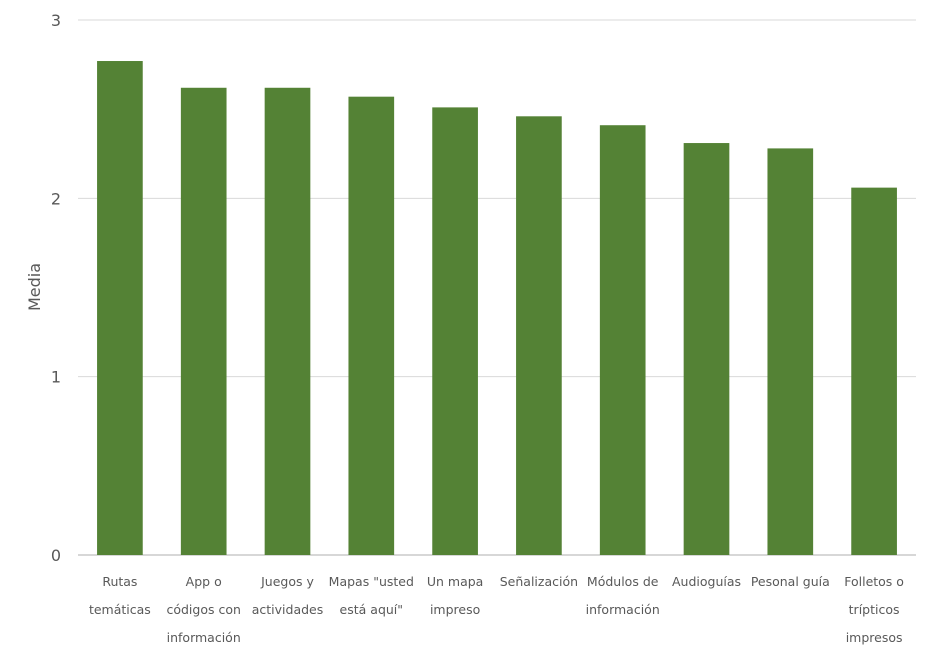 The width and height of the screenshot is (951, 672). What do you see at coordinates (56, 198) in the screenshot?
I see `y-tick-label: 2` at bounding box center [56, 198].